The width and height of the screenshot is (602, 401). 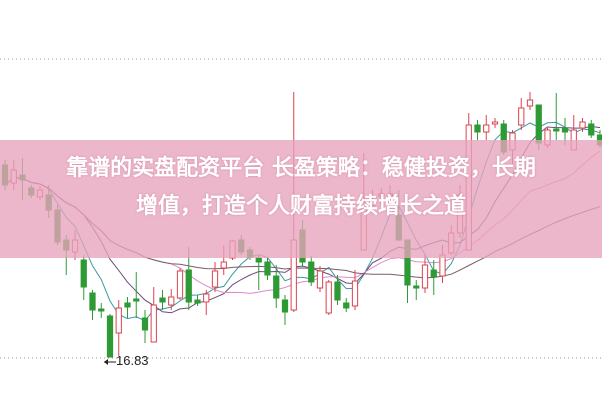 I want to click on banner-line-2: 增值，打造个人财富持续增长之道, so click(x=300, y=206).